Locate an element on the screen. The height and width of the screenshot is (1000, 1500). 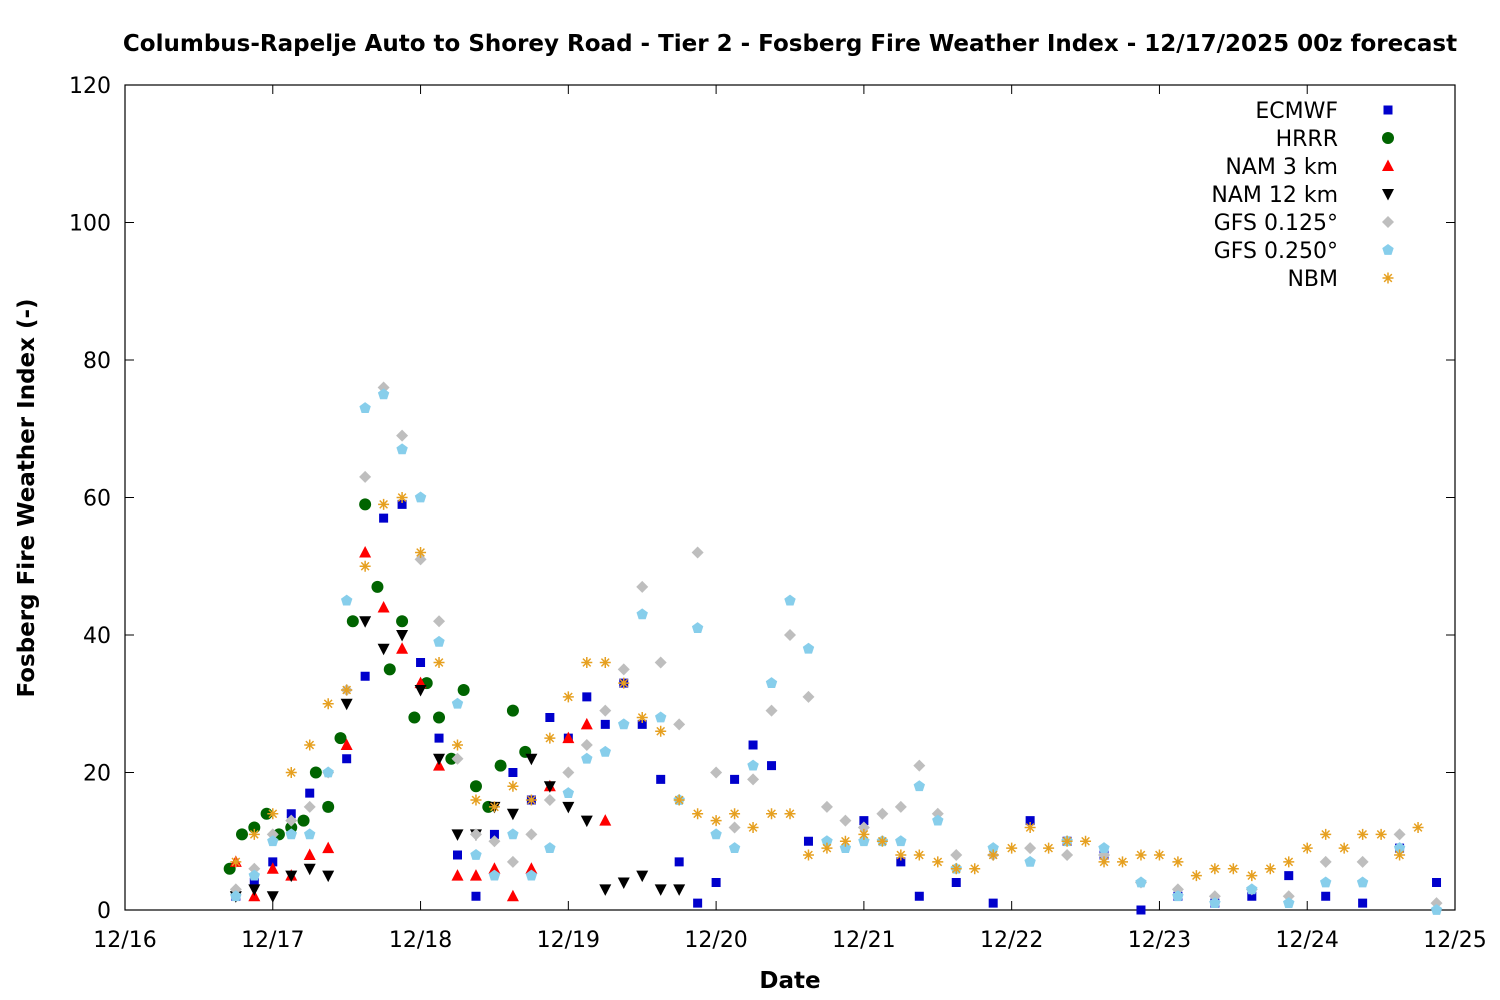
legend-marker-nam-3-km is located at coordinates (1388, 165).